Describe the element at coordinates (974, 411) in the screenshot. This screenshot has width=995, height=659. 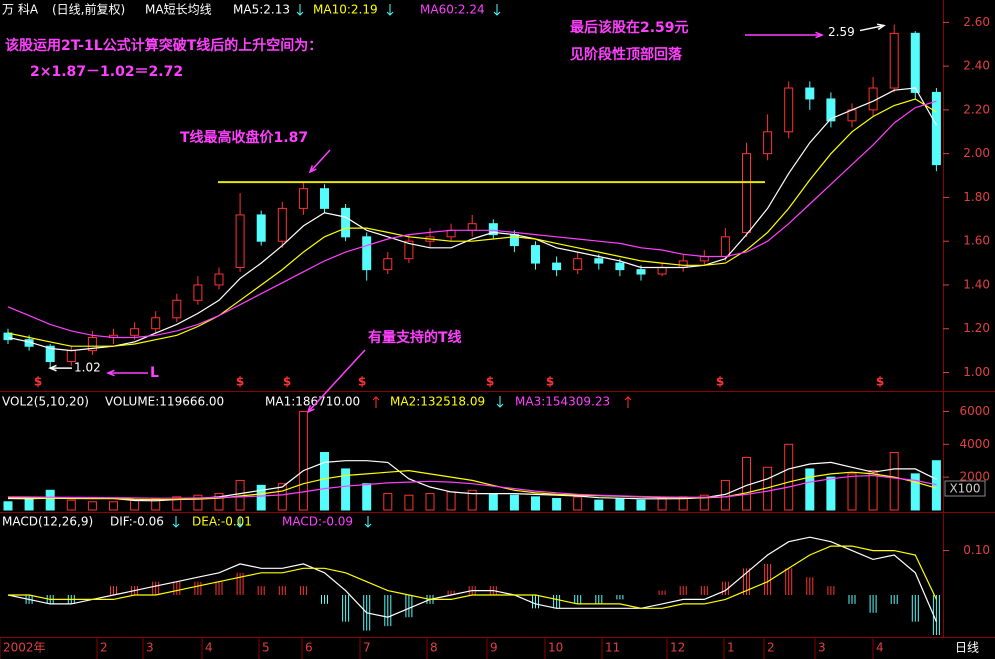
I see `y-tick-label: 6000` at that location.